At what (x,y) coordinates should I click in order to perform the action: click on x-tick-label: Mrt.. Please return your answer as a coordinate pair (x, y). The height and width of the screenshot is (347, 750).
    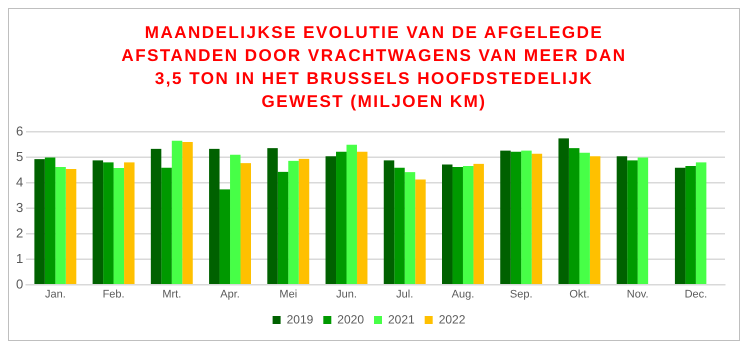
    Looking at the image, I should click on (172, 294).